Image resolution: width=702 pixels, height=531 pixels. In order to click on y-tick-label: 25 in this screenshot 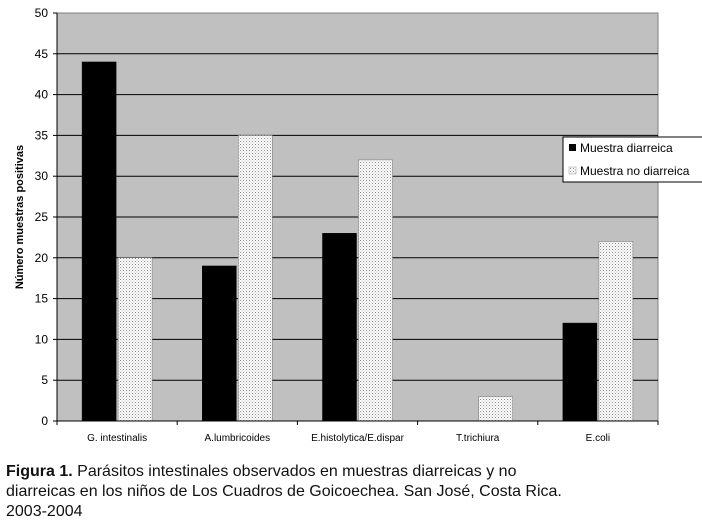, I will do `click(42, 217)`.